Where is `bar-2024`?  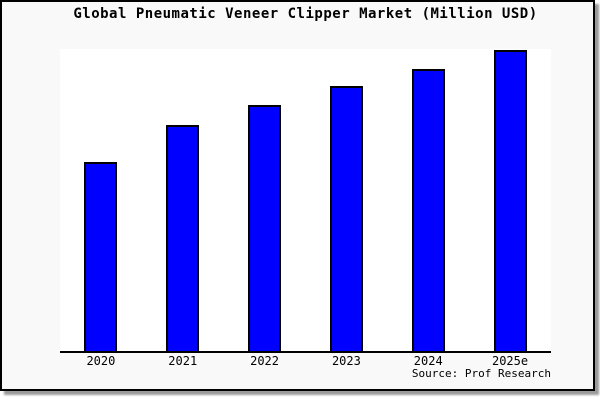
bar-2024 is located at coordinates (428, 209).